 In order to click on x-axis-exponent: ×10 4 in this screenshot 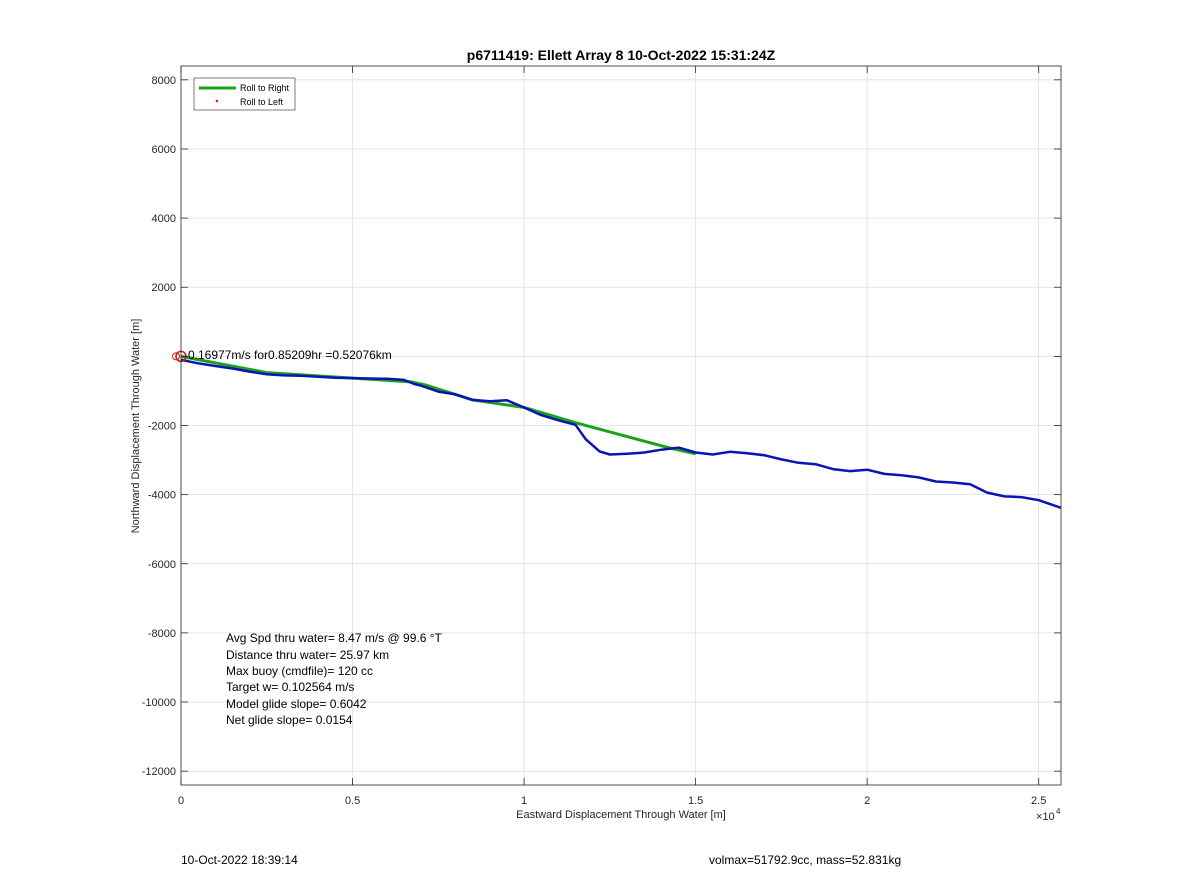, I will do `click(1048, 815)`.